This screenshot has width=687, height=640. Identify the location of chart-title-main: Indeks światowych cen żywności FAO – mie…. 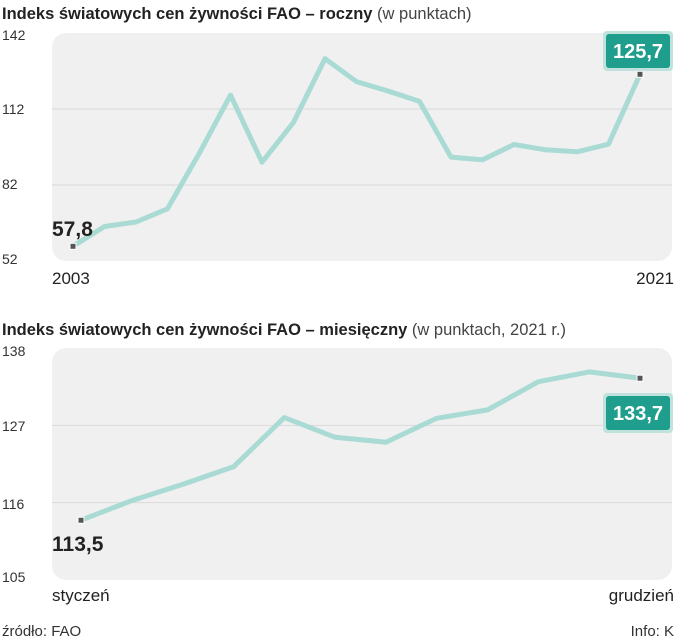
(207, 330).